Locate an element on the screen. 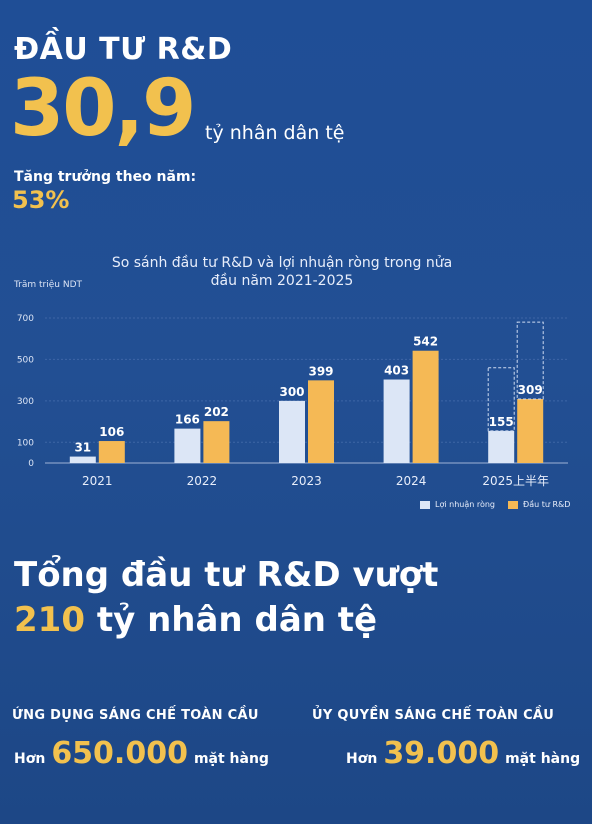 The width and height of the screenshot is (592, 824). data-label: 399 is located at coordinates (320, 371).